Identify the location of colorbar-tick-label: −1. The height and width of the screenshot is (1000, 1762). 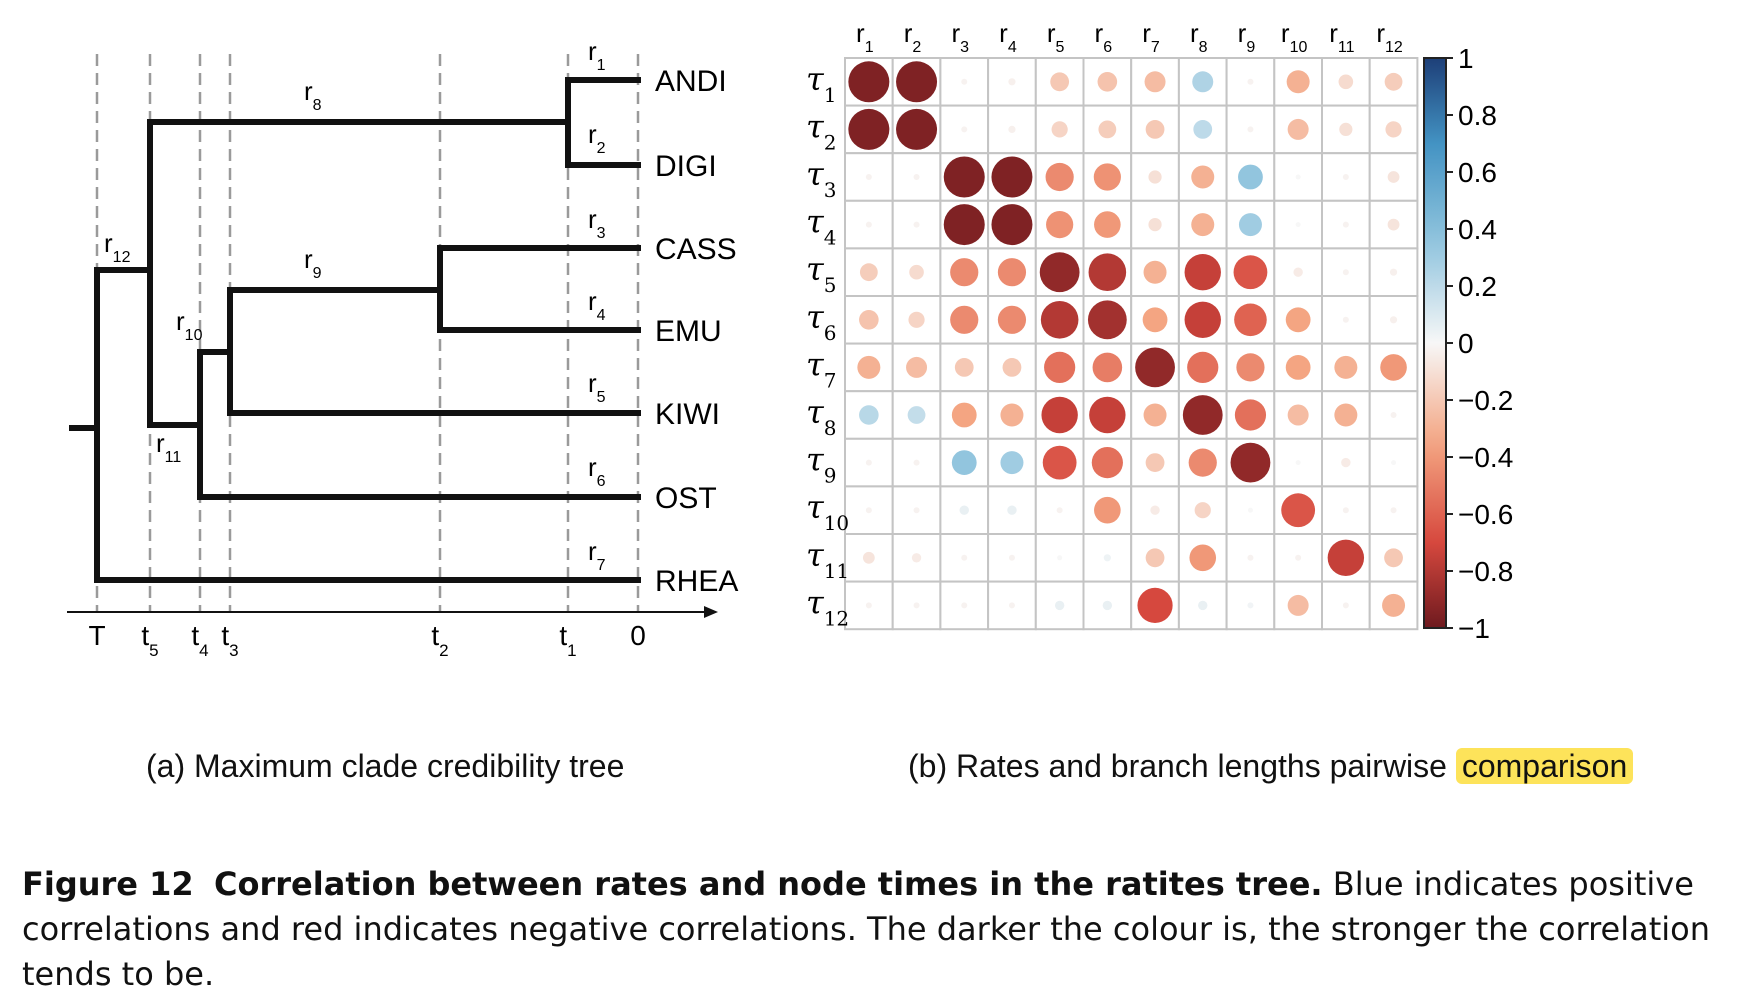
(1474, 628).